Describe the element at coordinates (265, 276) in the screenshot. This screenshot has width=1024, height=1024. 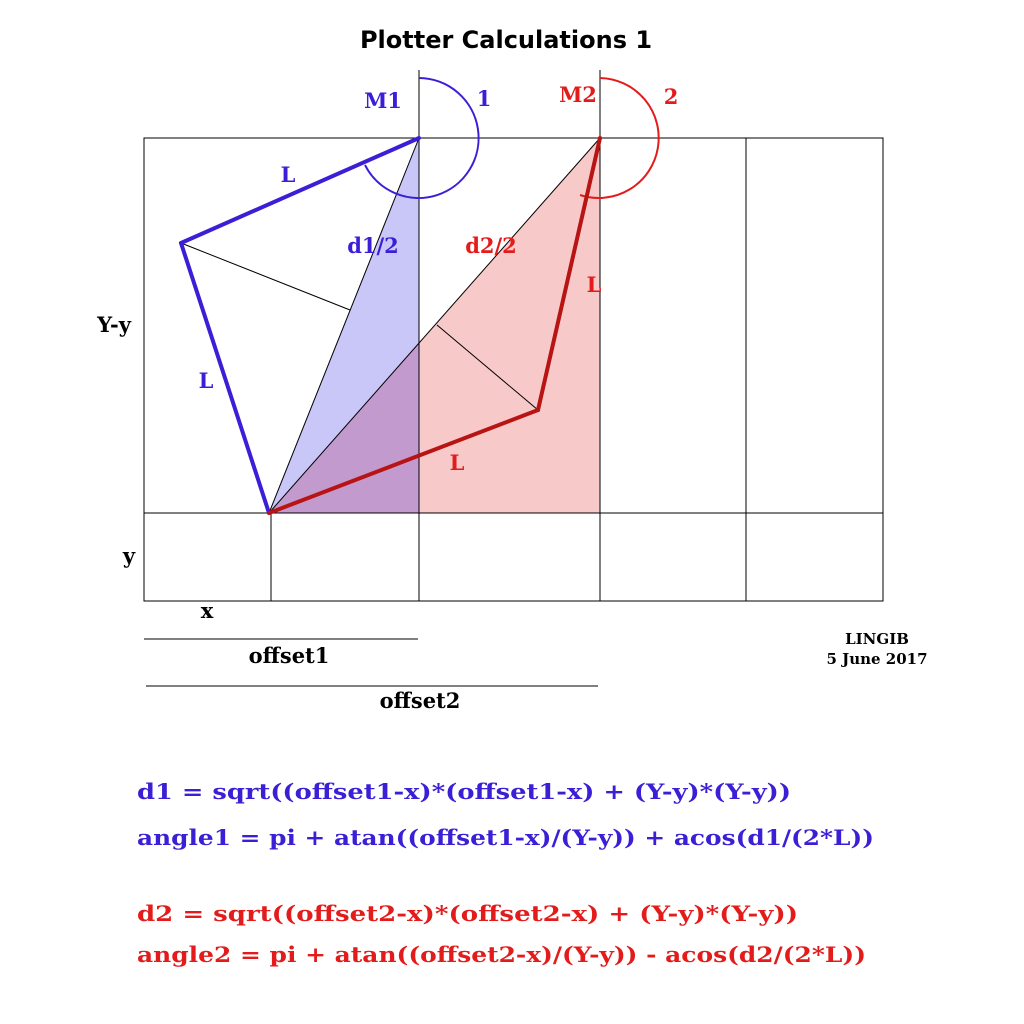
I see `perpendicular-d1` at that location.